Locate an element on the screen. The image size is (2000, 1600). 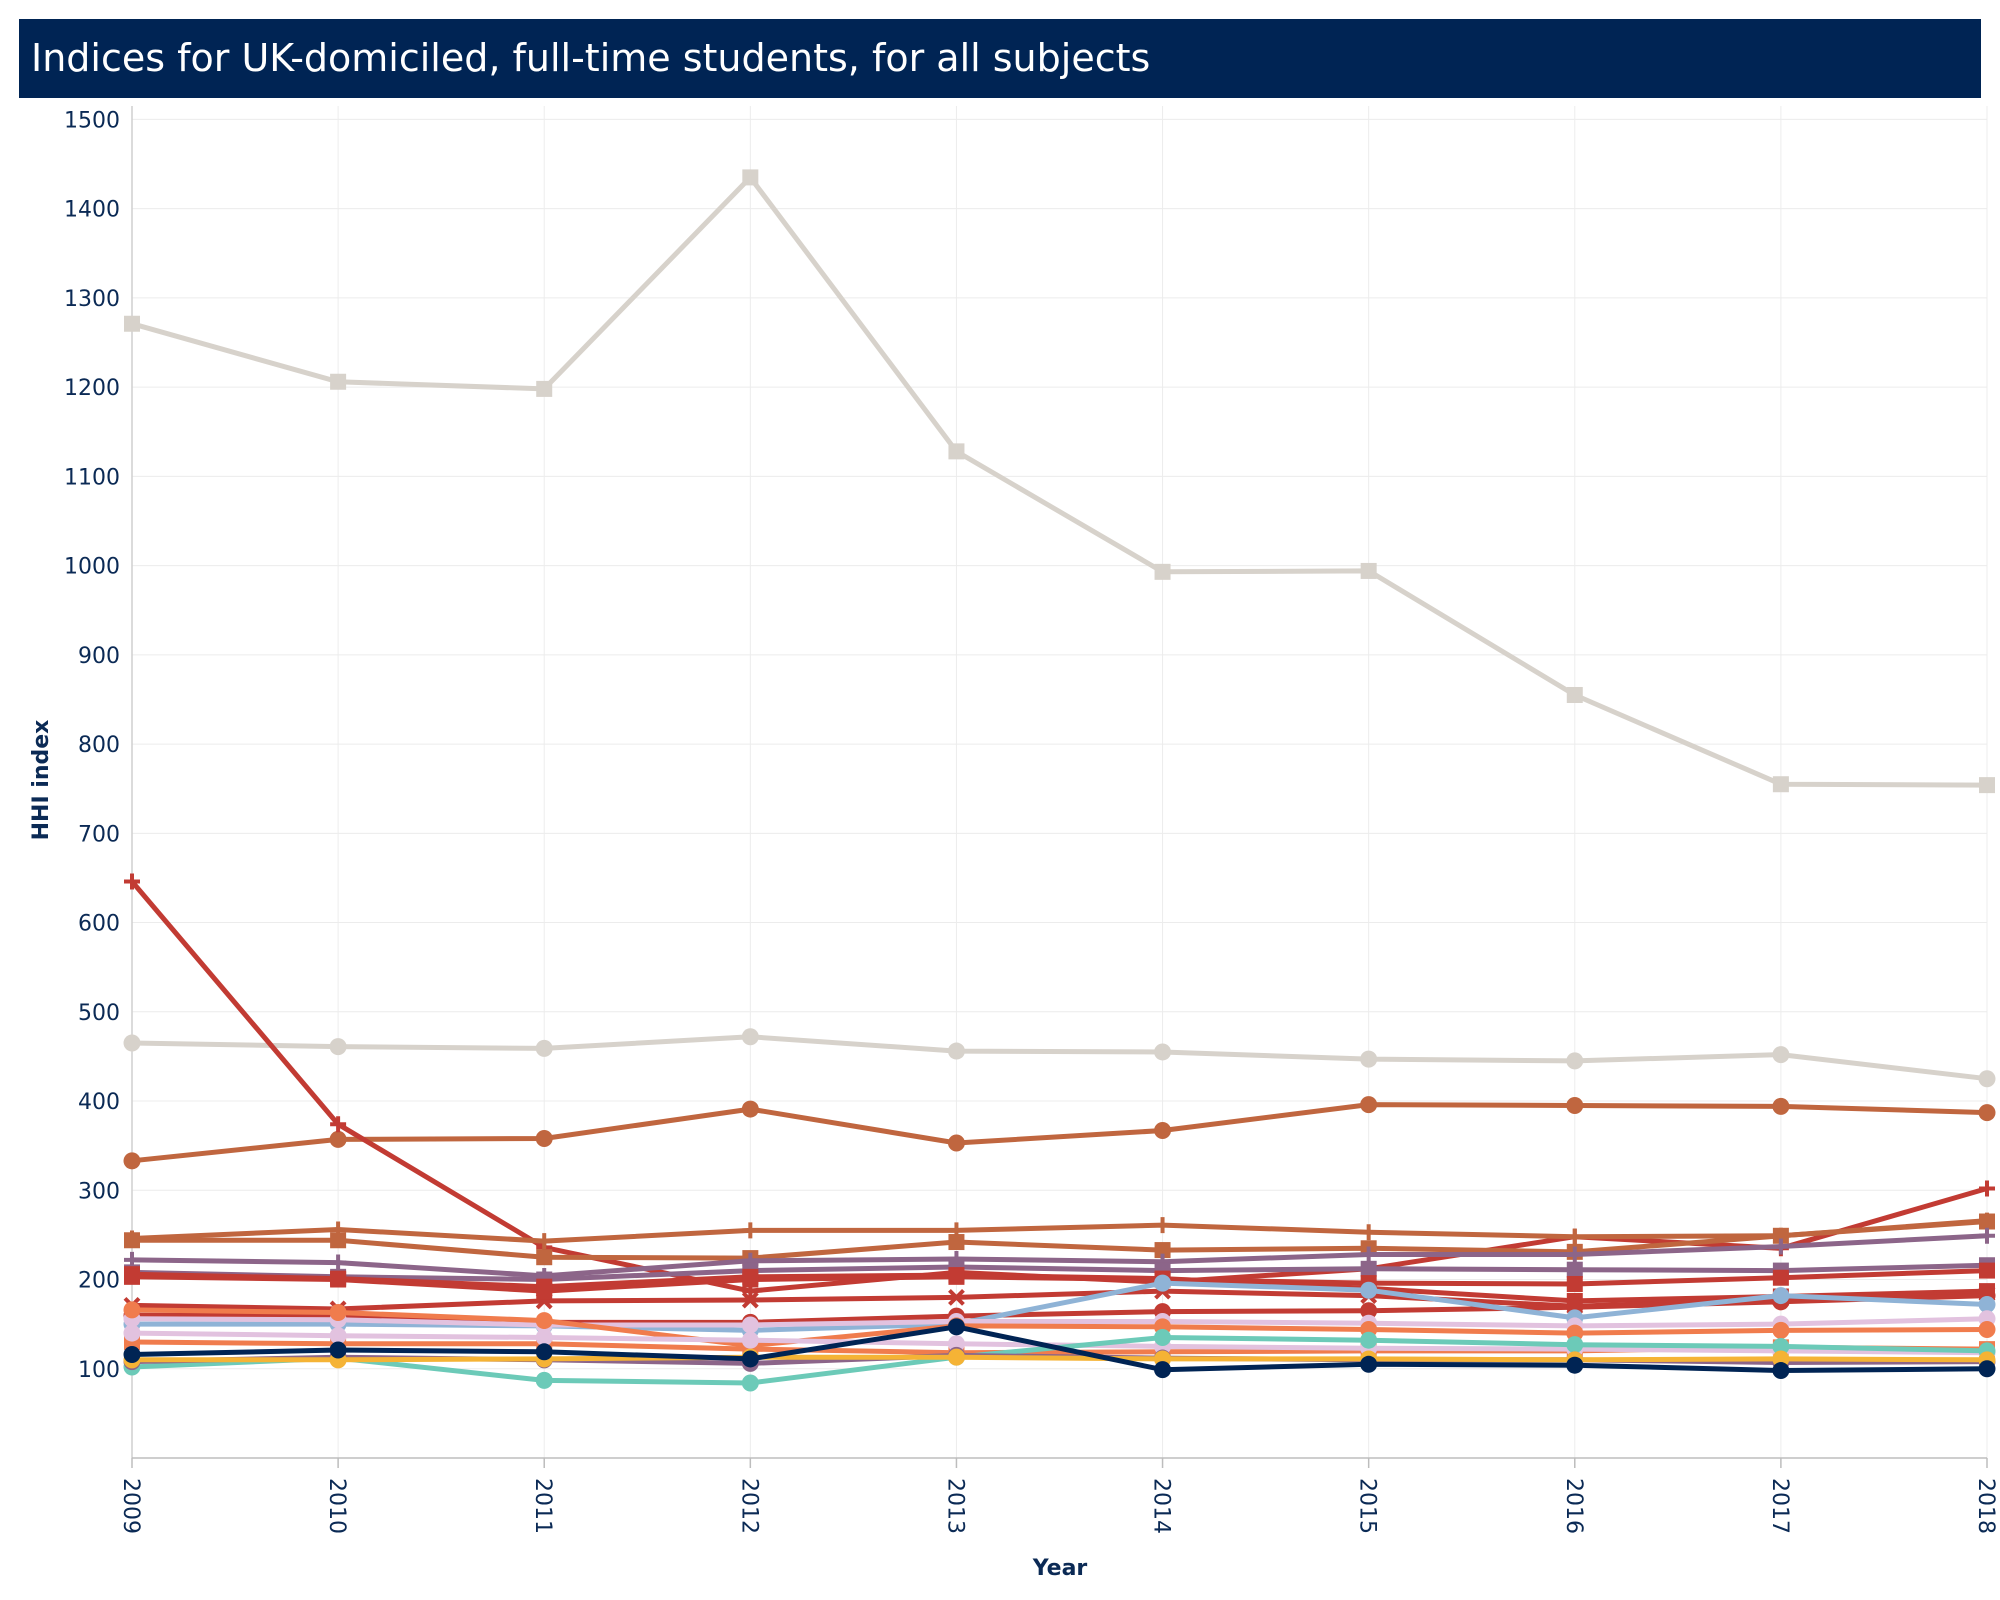
x-tick-label: 2013 is located at coordinates (954, 1506).